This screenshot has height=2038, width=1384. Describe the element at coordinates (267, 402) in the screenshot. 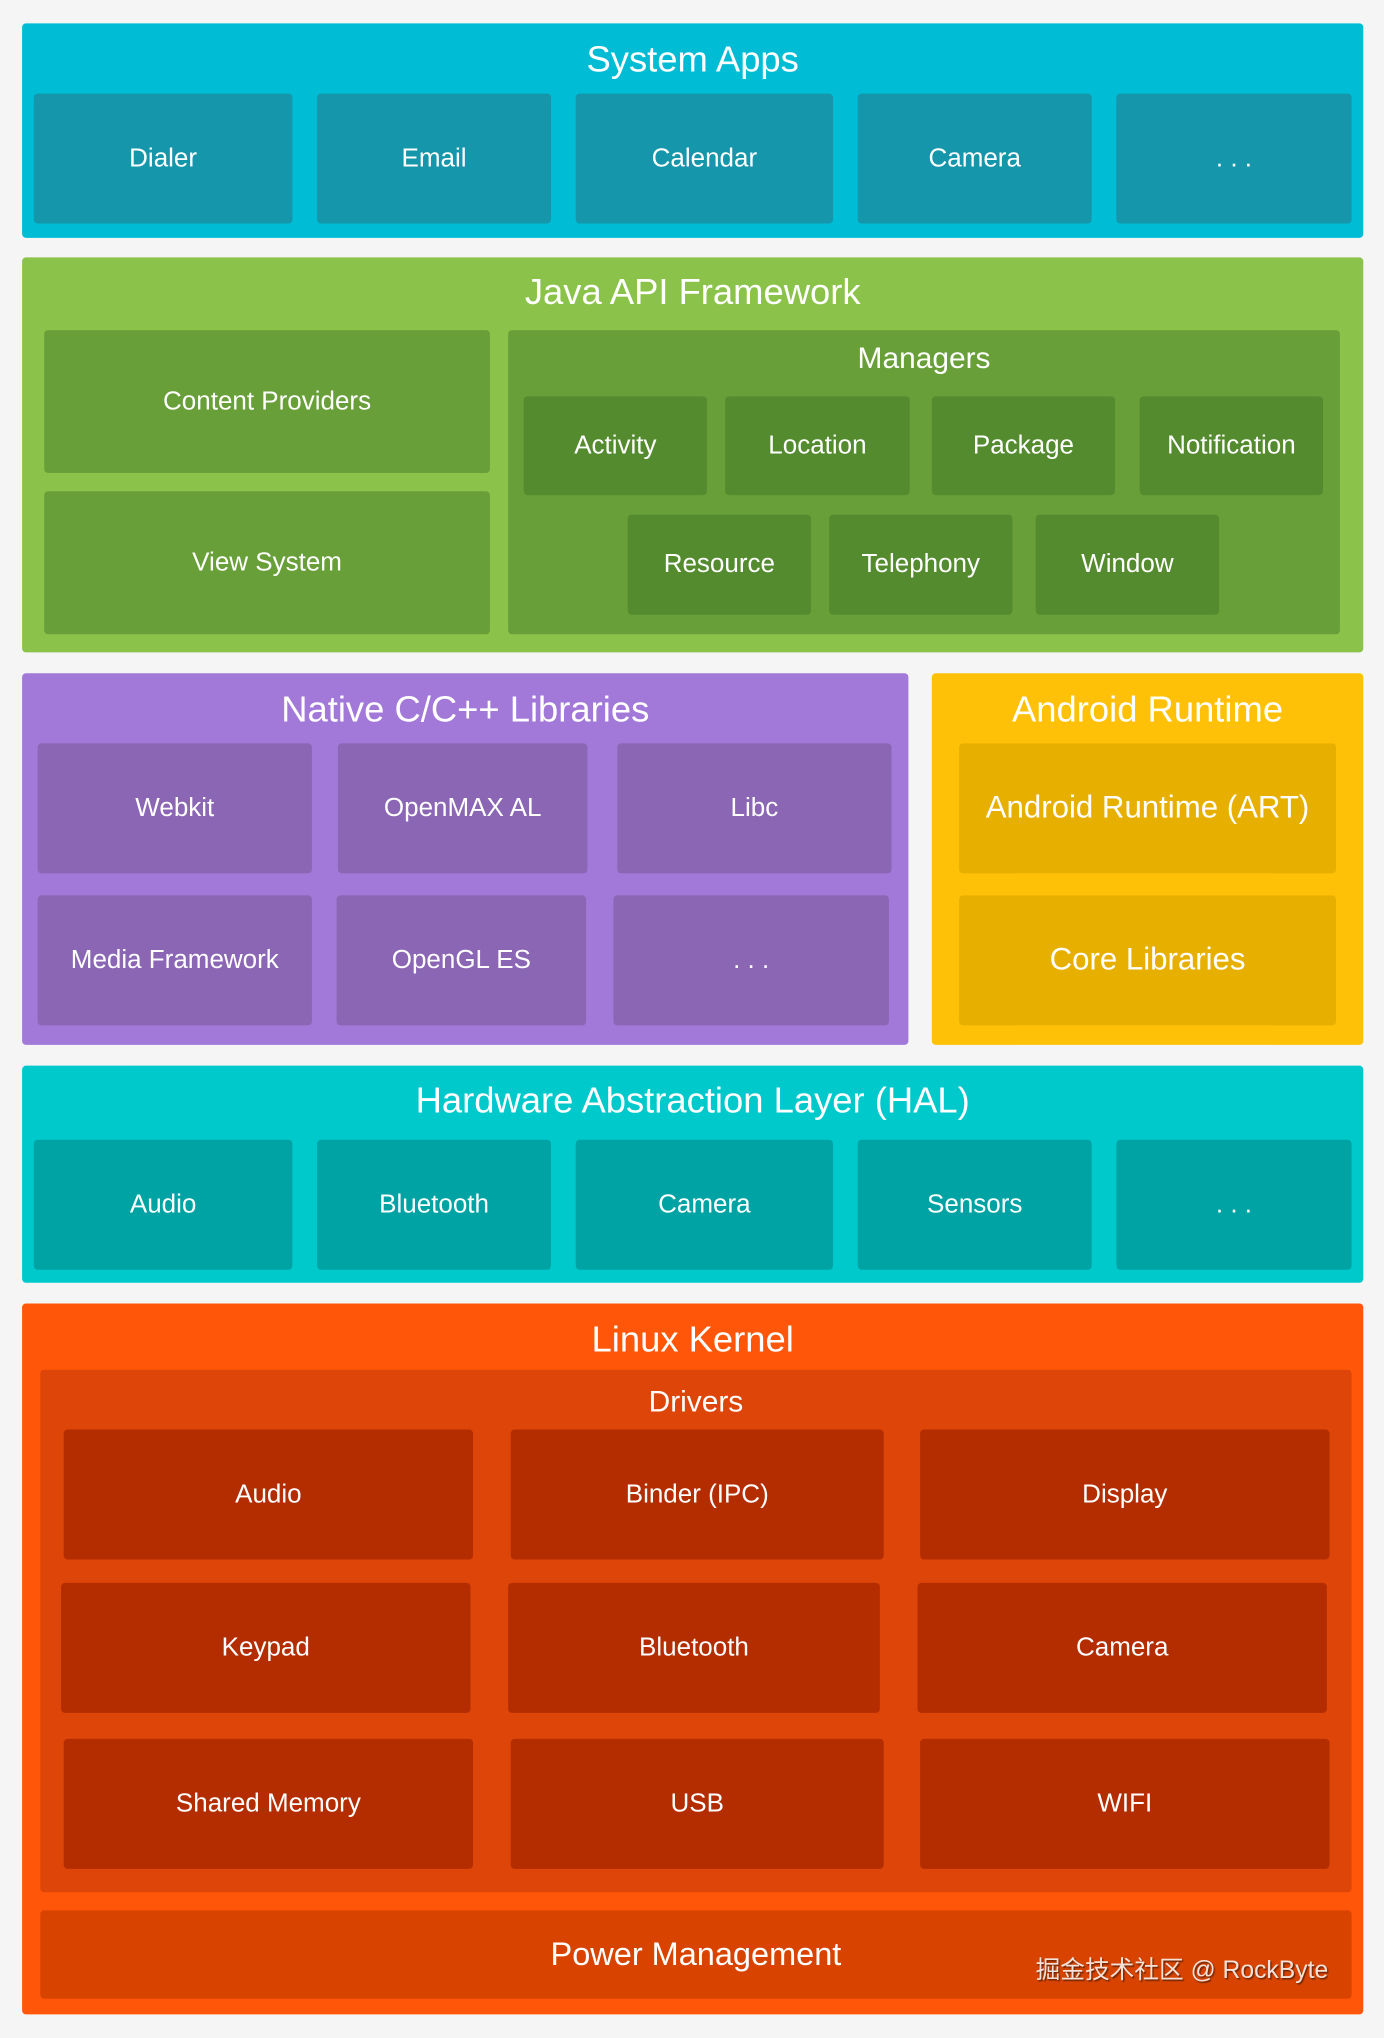

I see `content-providers: Content Providers` at that location.